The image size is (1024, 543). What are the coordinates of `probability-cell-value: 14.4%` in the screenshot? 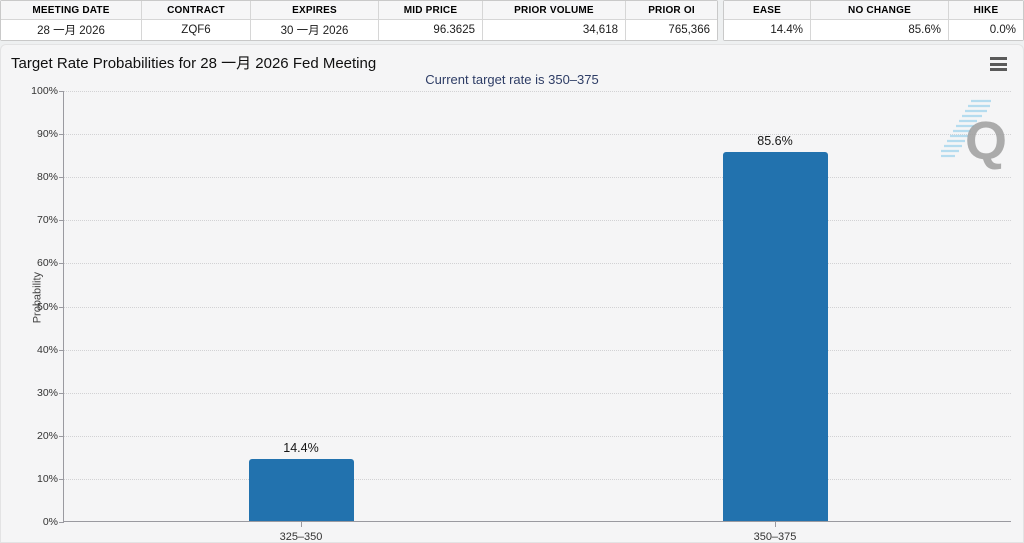 It's located at (767, 30).